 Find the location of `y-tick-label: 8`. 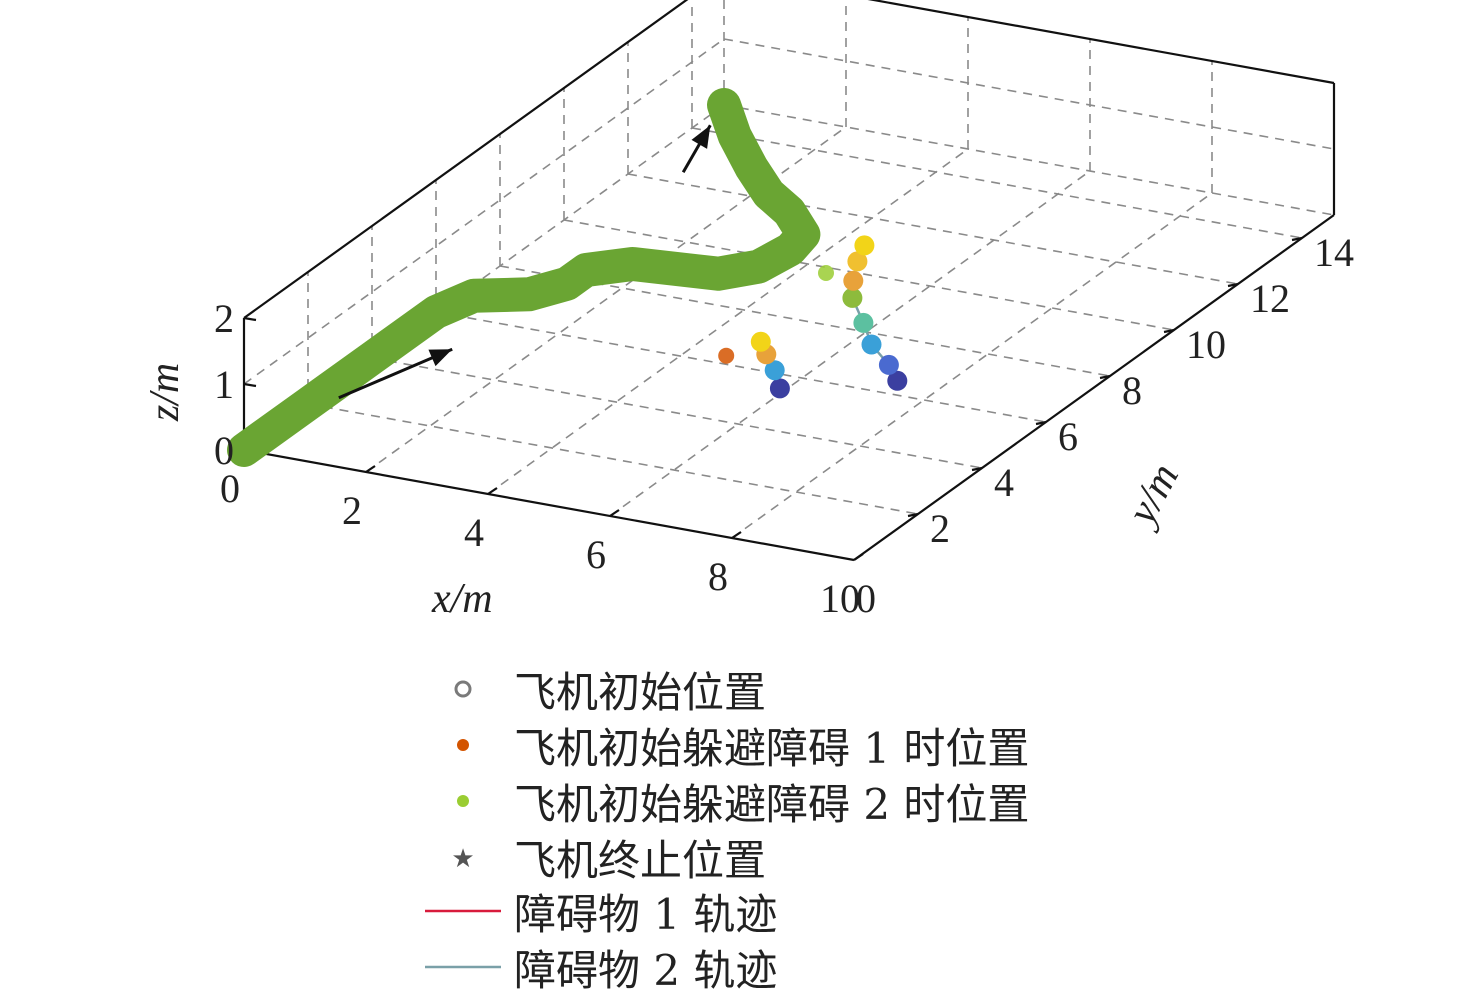

y-tick-label: 8 is located at coordinates (1132, 390).